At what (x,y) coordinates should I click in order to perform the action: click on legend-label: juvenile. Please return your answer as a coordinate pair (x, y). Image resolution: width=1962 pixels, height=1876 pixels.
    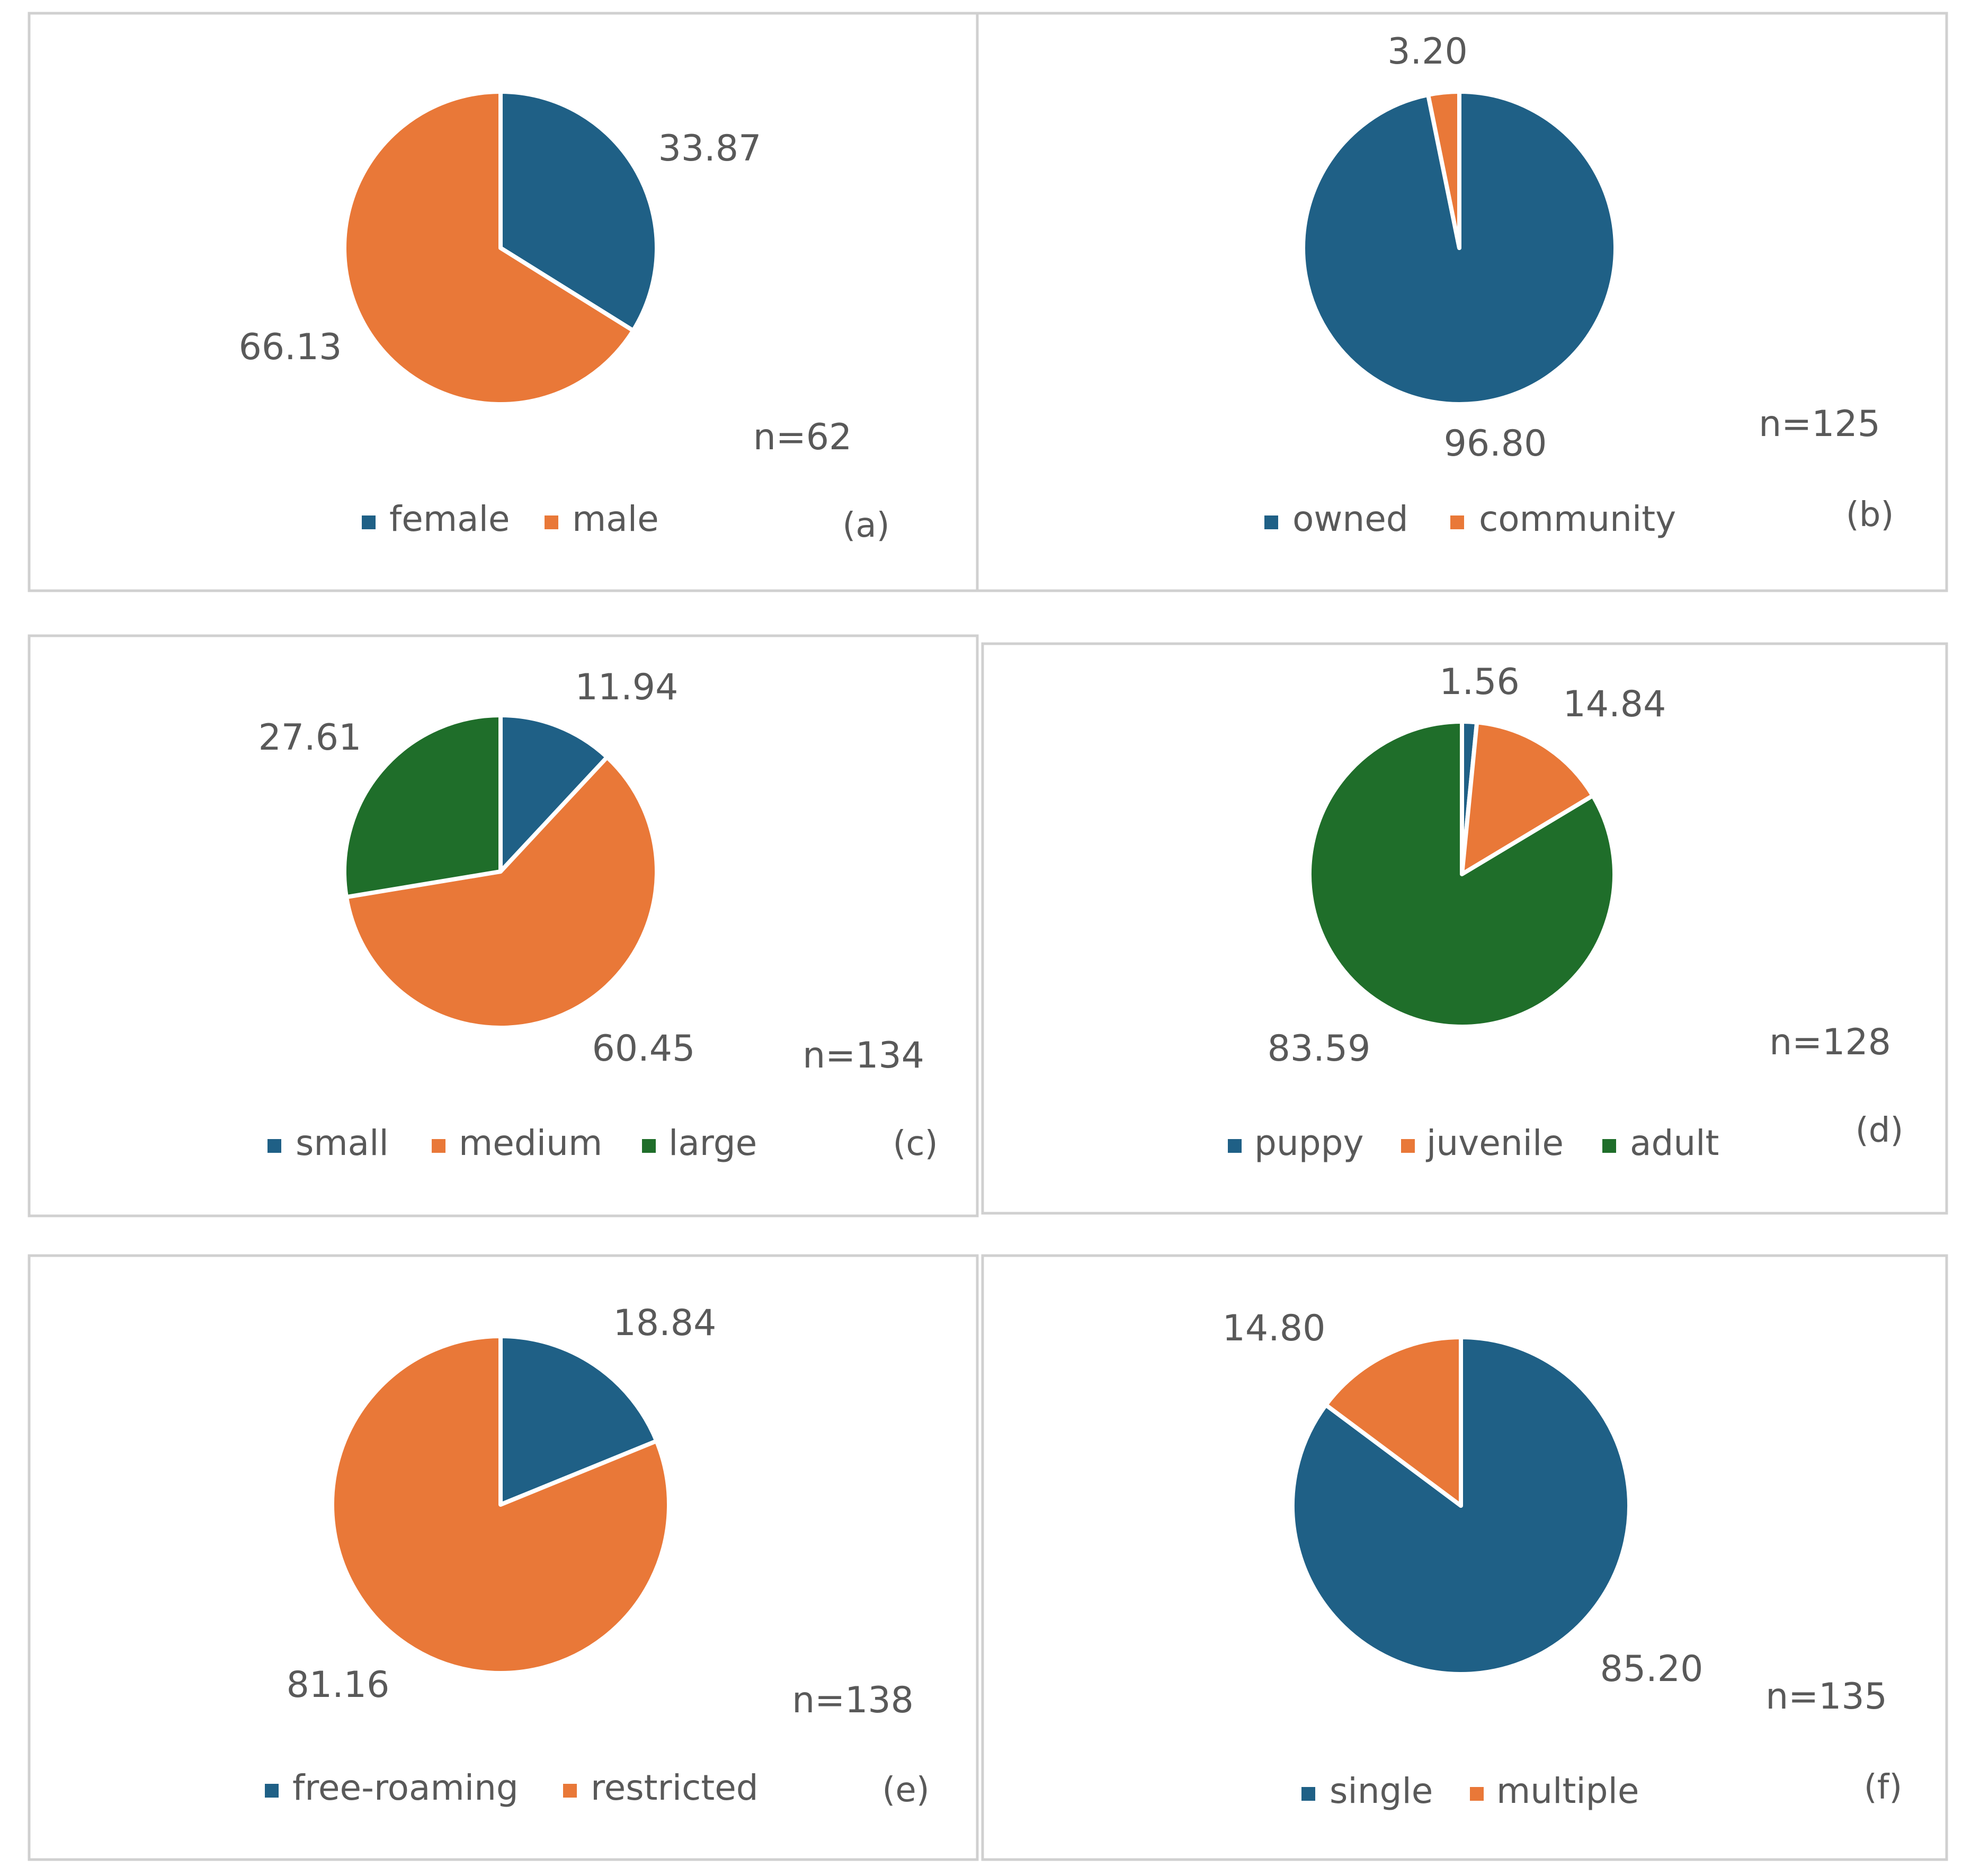
    Looking at the image, I should click on (1494, 1143).